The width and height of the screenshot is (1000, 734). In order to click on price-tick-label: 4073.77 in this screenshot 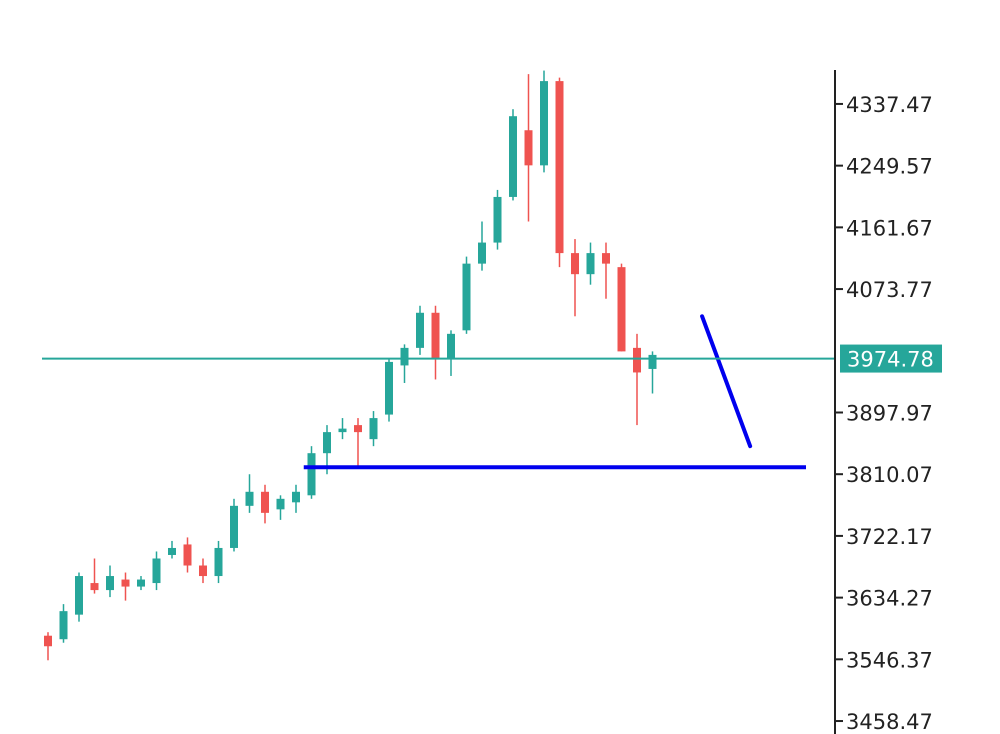, I will do `click(889, 290)`.